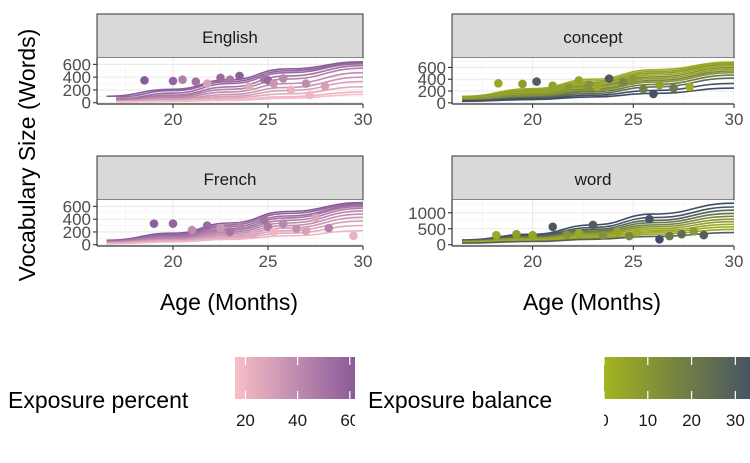  Describe the element at coordinates (592, 302) in the screenshot. I see `x-axis-title-right: Age (Months)` at that location.